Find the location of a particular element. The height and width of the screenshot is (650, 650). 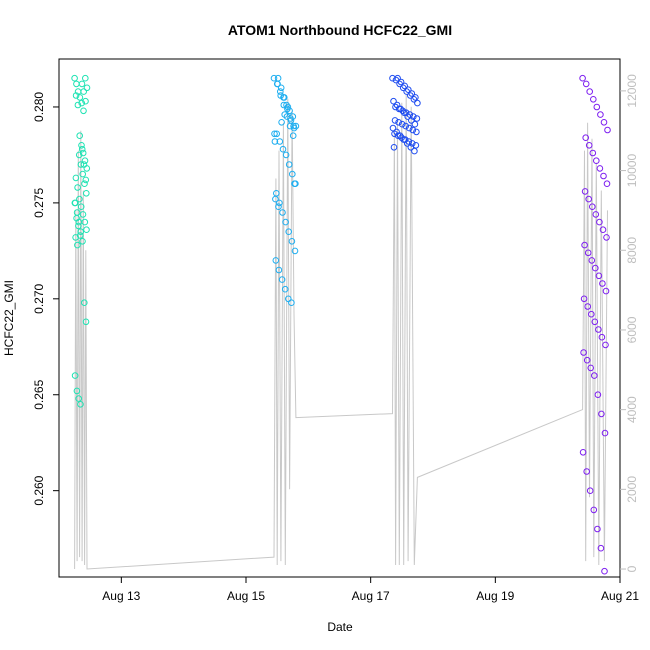

y2-tick-label: 10000 is located at coordinates (632, 171).